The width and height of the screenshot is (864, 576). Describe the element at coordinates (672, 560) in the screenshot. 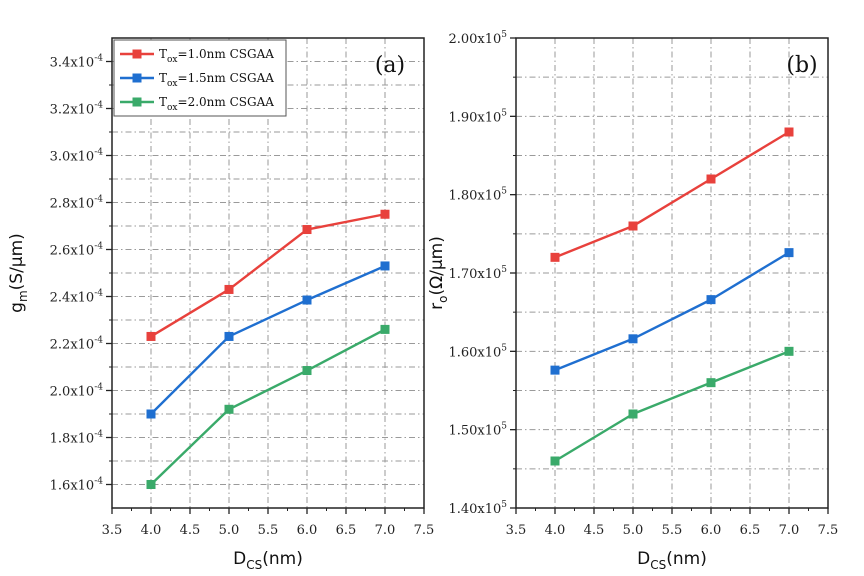

I see `x-axis-label: DCS(nm)` at that location.